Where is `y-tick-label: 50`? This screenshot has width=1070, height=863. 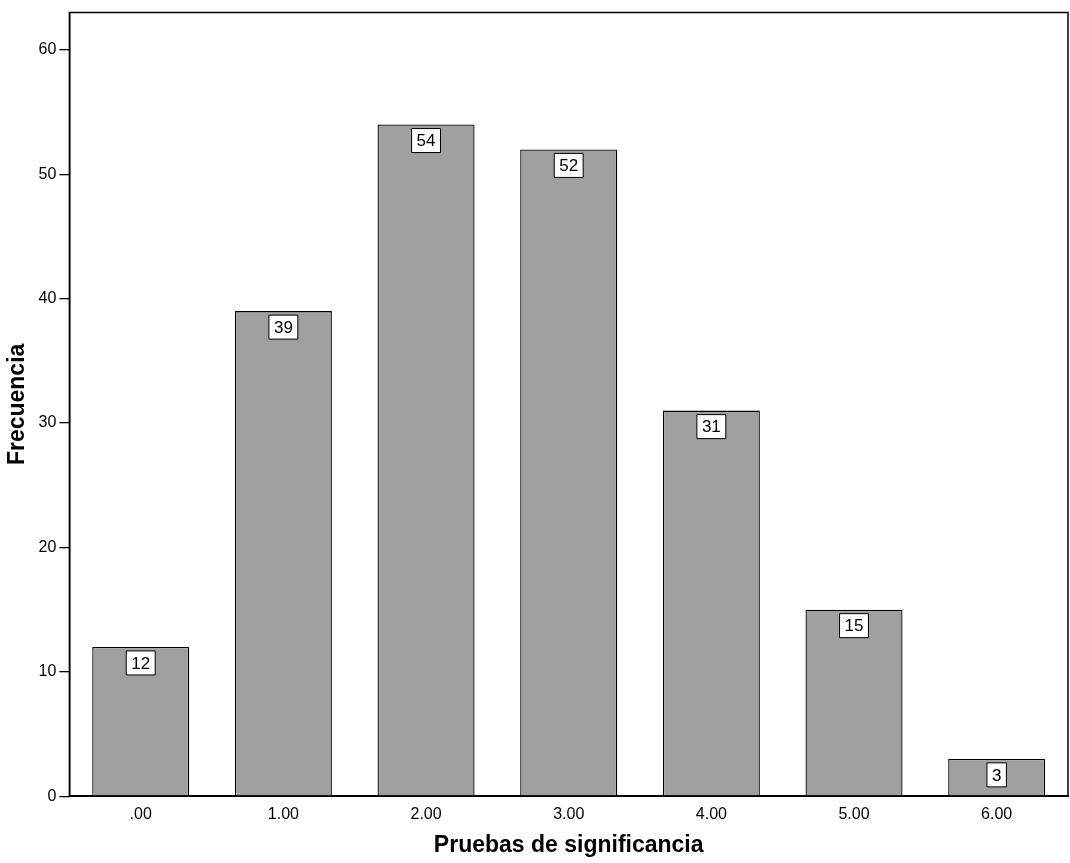 y-tick-label: 50 is located at coordinates (47, 173).